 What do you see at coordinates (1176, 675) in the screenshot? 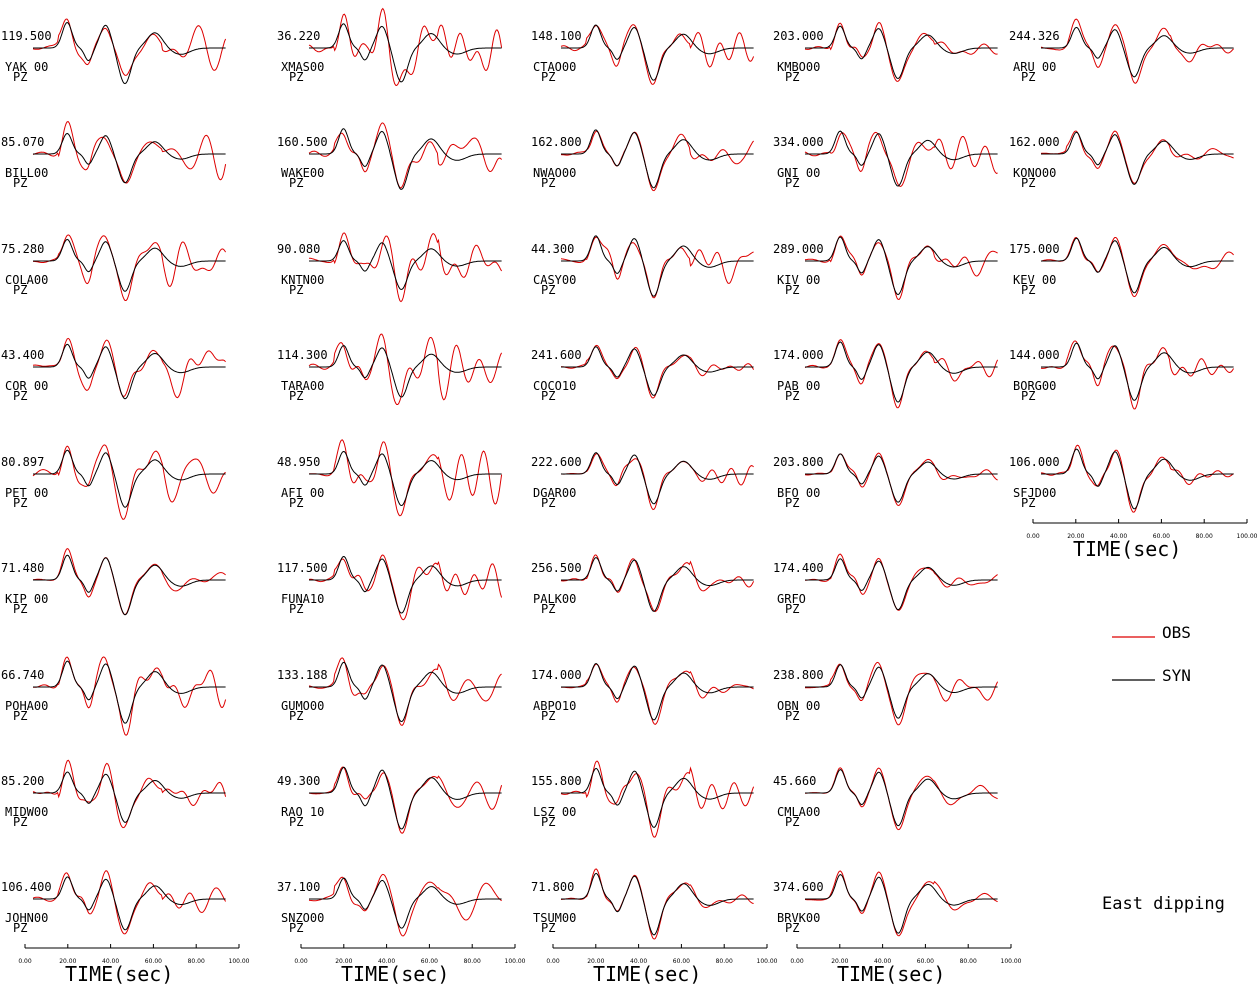
I see `legend-syn-label: SYN` at bounding box center [1176, 675].